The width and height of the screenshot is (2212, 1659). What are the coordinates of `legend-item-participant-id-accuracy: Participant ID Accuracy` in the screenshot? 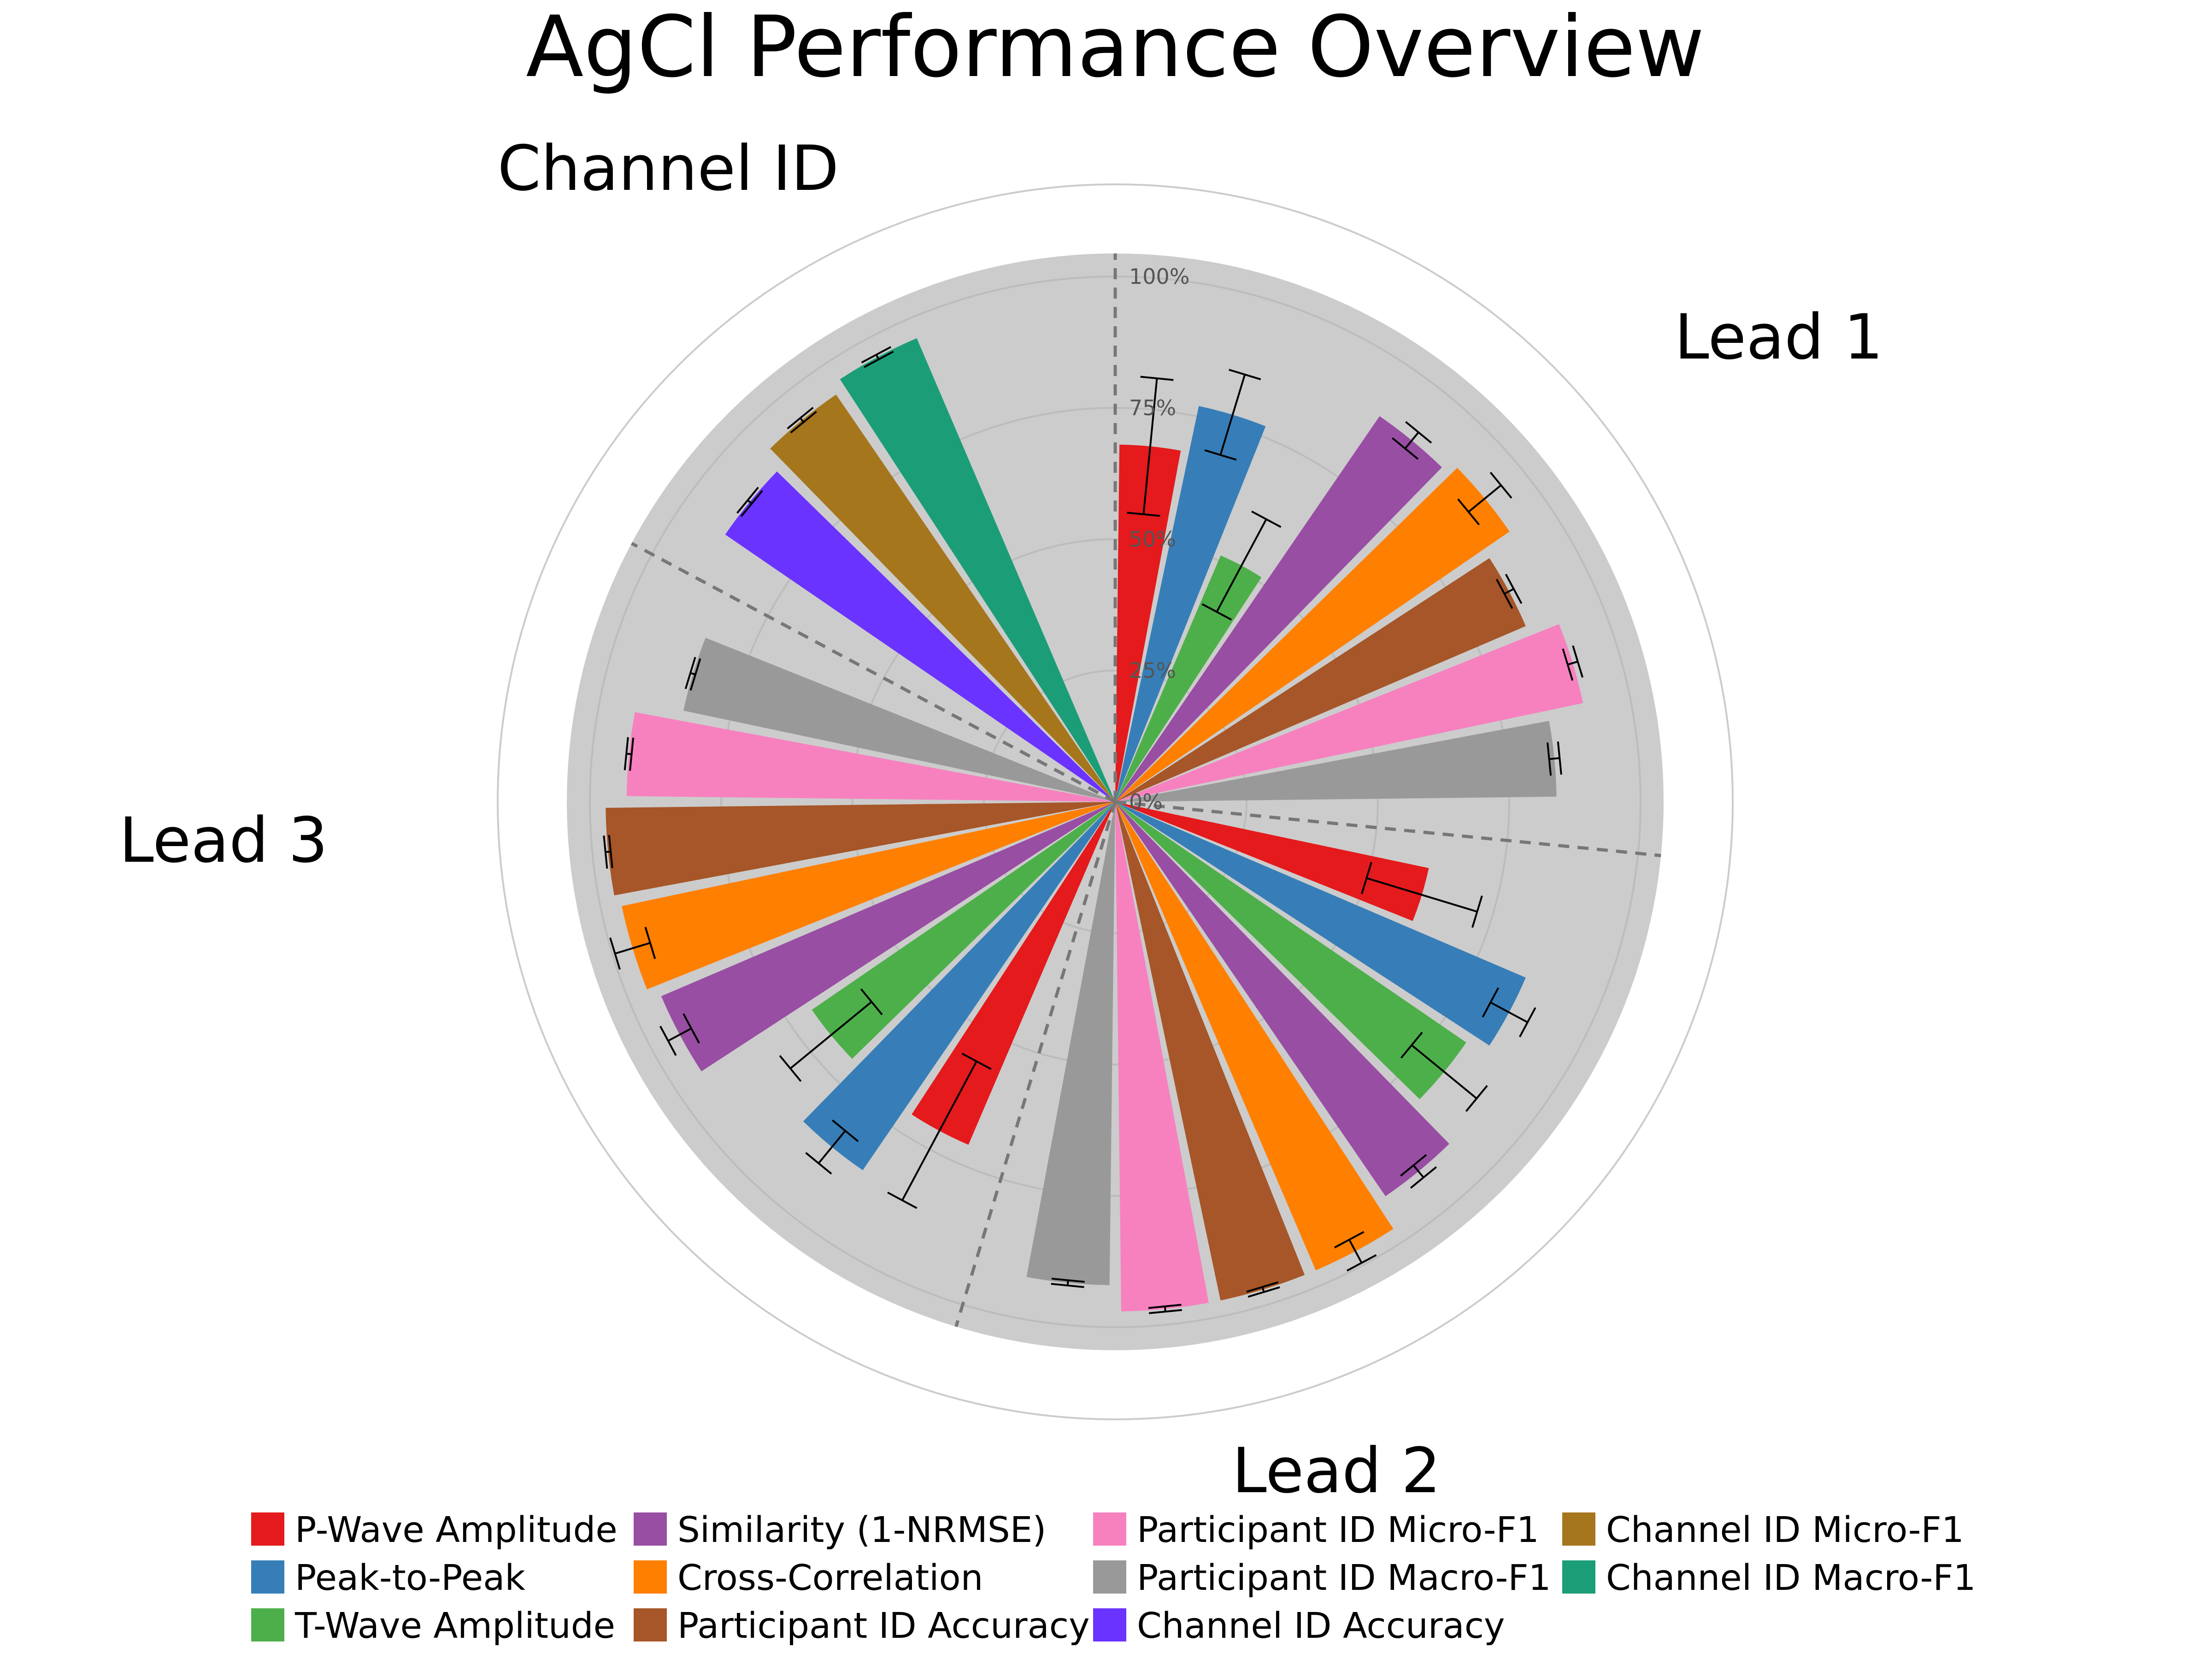 It's located at (862, 1626).